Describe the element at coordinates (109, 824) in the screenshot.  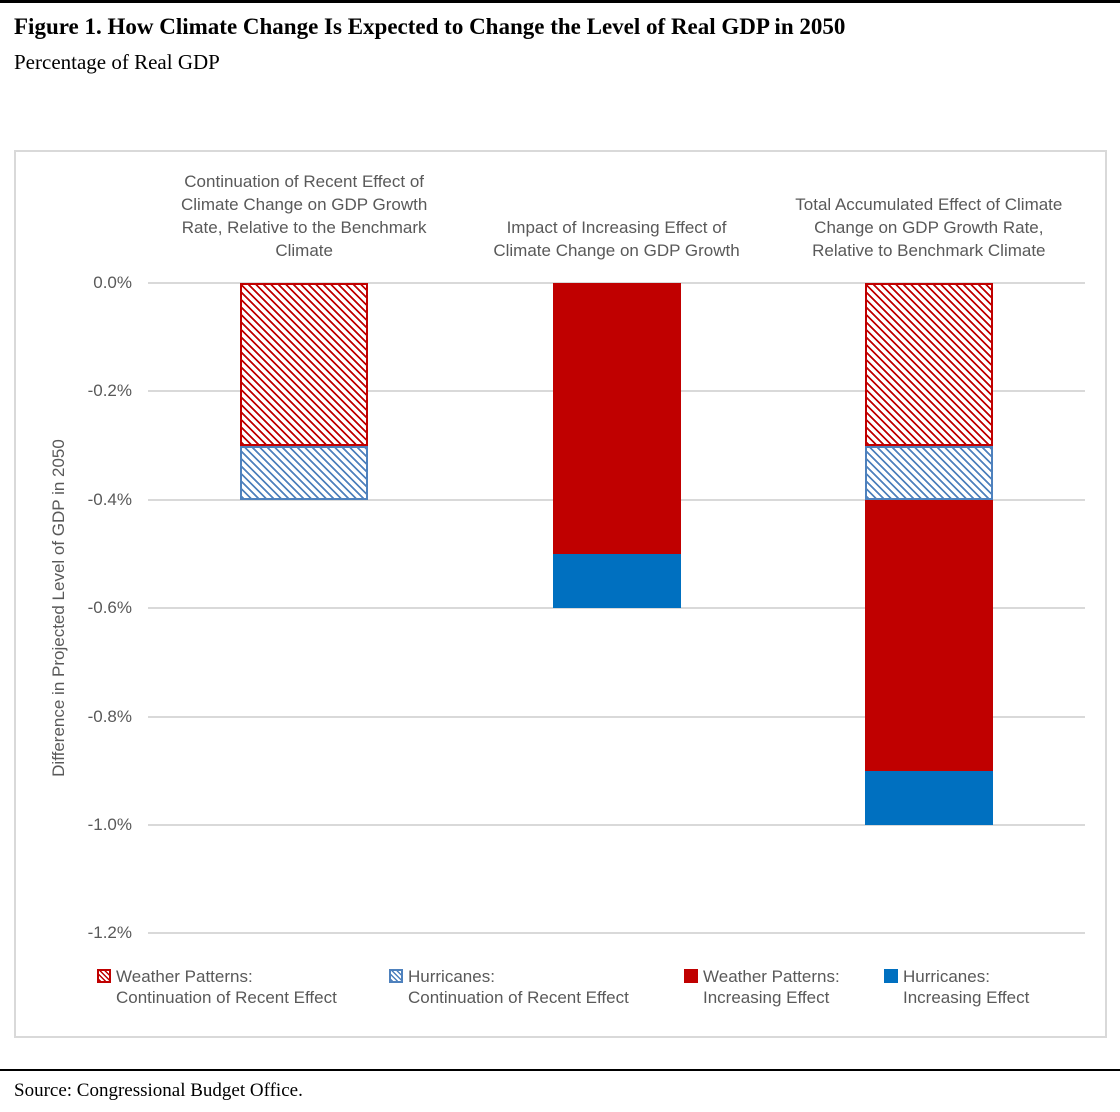
I see `y-tick-label: -1.0%` at that location.